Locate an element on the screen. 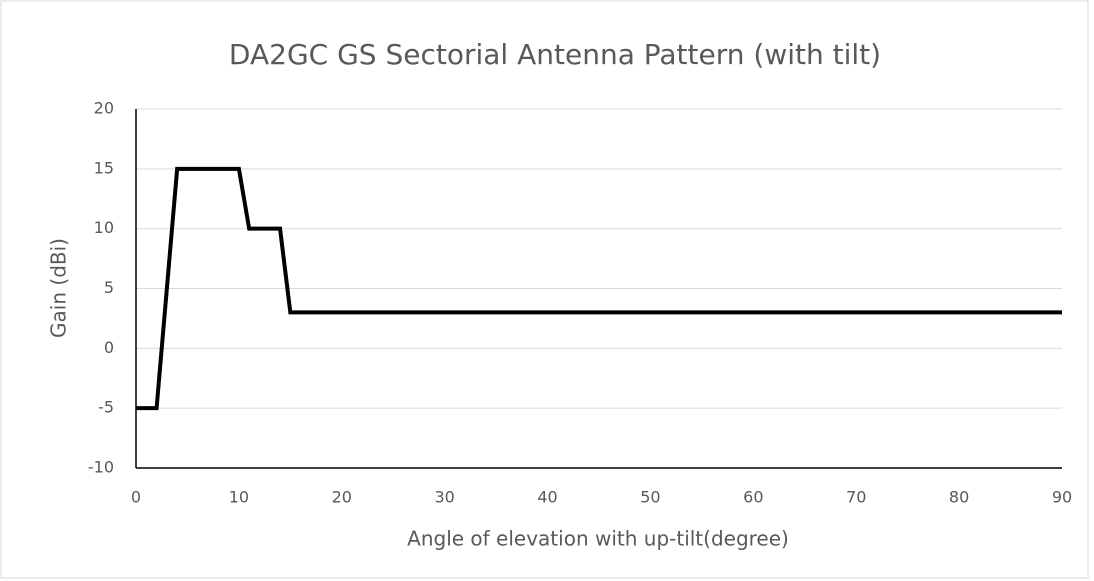 The image size is (1094, 581). y-tick-label: 20 is located at coordinates (104, 108).